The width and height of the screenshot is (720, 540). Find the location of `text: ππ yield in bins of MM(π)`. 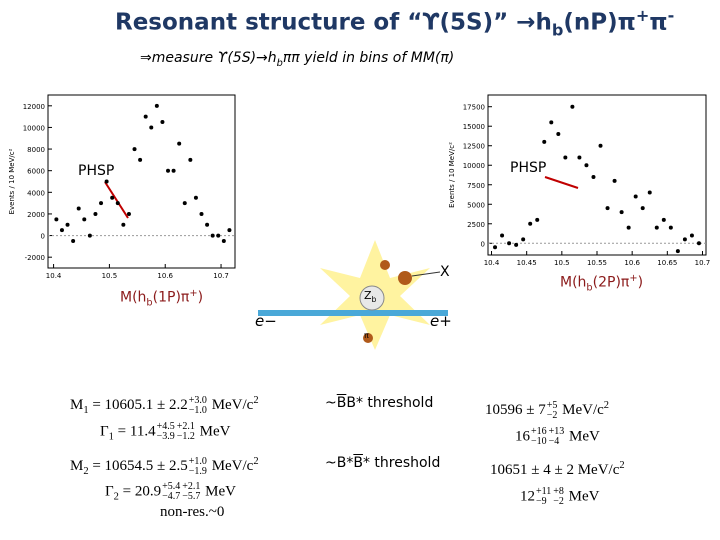

text: ππ yield in bins of MM(π) is located at coordinates (368, 58).